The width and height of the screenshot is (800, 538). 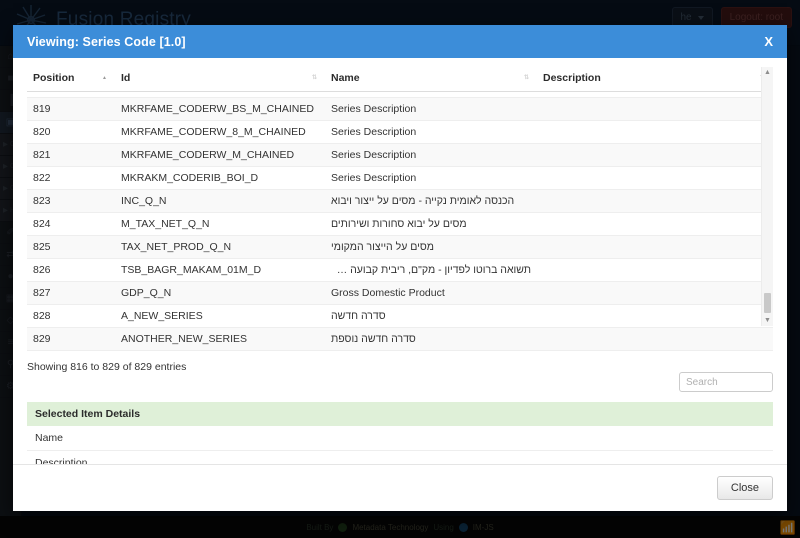 What do you see at coordinates (400, 487) in the screenshot?
I see `modal-footer: Close` at bounding box center [400, 487].